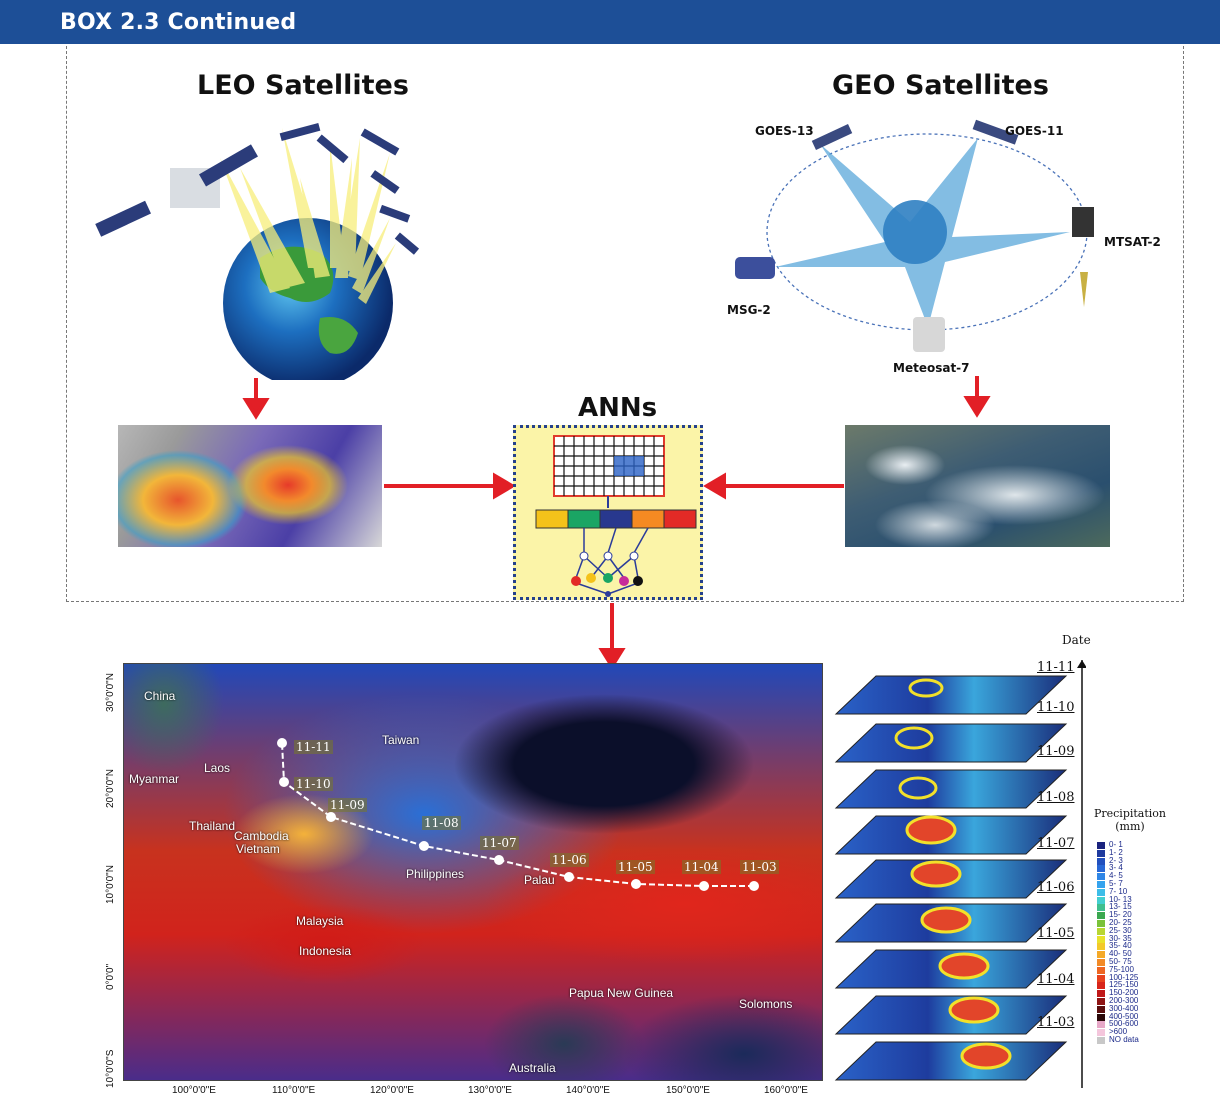 The width and height of the screenshot is (1220, 1099). What do you see at coordinates (1056, 1022) in the screenshot?
I see `stack-date-11-03: 11-03` at bounding box center [1056, 1022].